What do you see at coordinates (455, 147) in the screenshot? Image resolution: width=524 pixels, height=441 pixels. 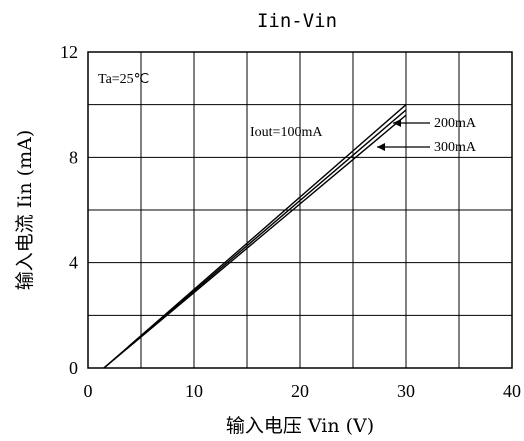 I see `iout-300-annotation: 300mA` at bounding box center [455, 147].